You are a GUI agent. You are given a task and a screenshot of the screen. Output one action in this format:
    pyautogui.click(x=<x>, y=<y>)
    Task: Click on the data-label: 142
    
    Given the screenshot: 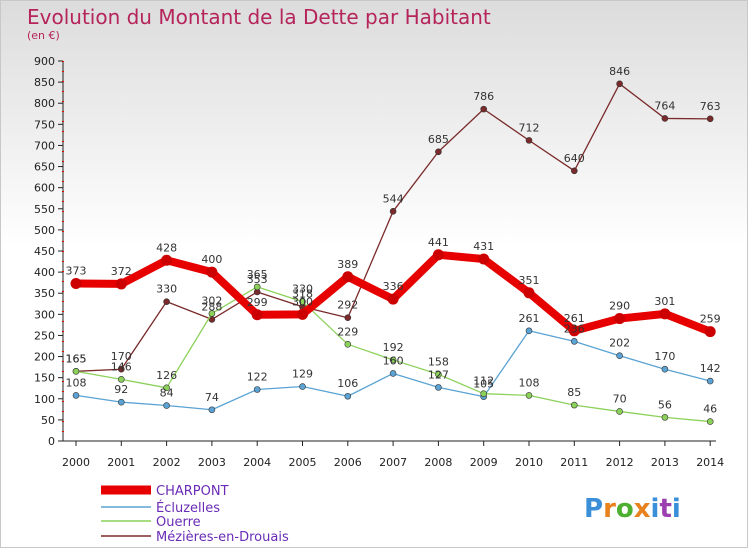 What is the action you would take?
    pyautogui.click(x=710, y=368)
    